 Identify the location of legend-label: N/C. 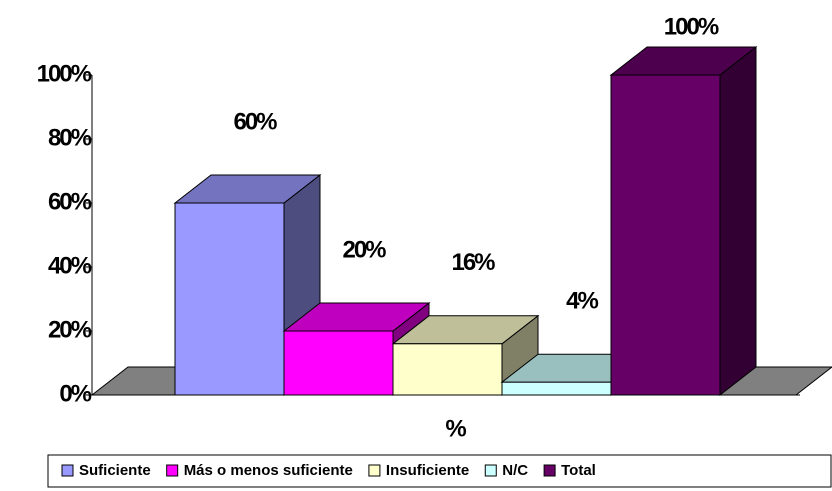
(515, 470).